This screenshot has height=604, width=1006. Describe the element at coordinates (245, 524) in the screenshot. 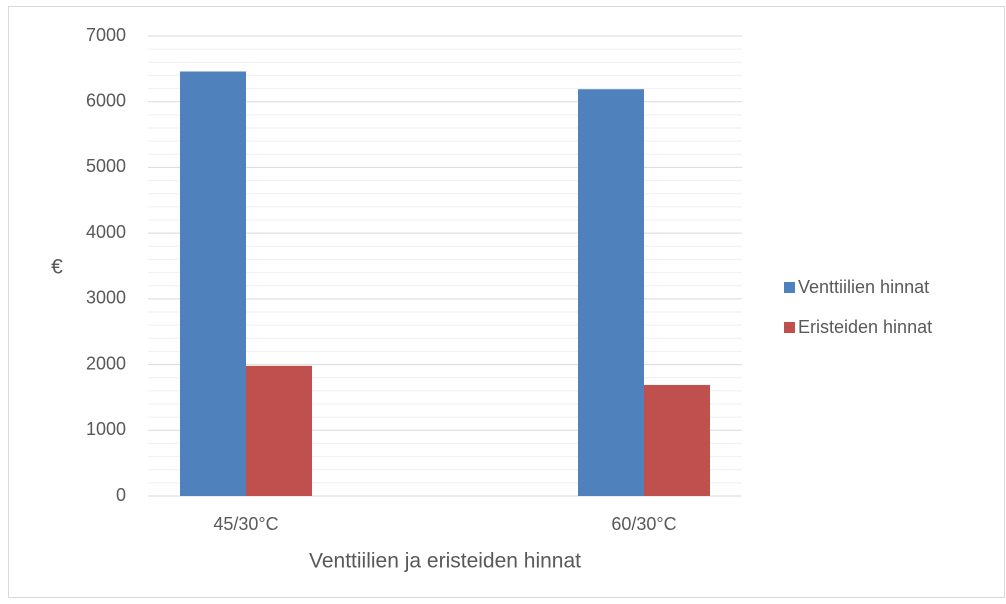

I see `x-tick-label: 45/30°C` at that location.